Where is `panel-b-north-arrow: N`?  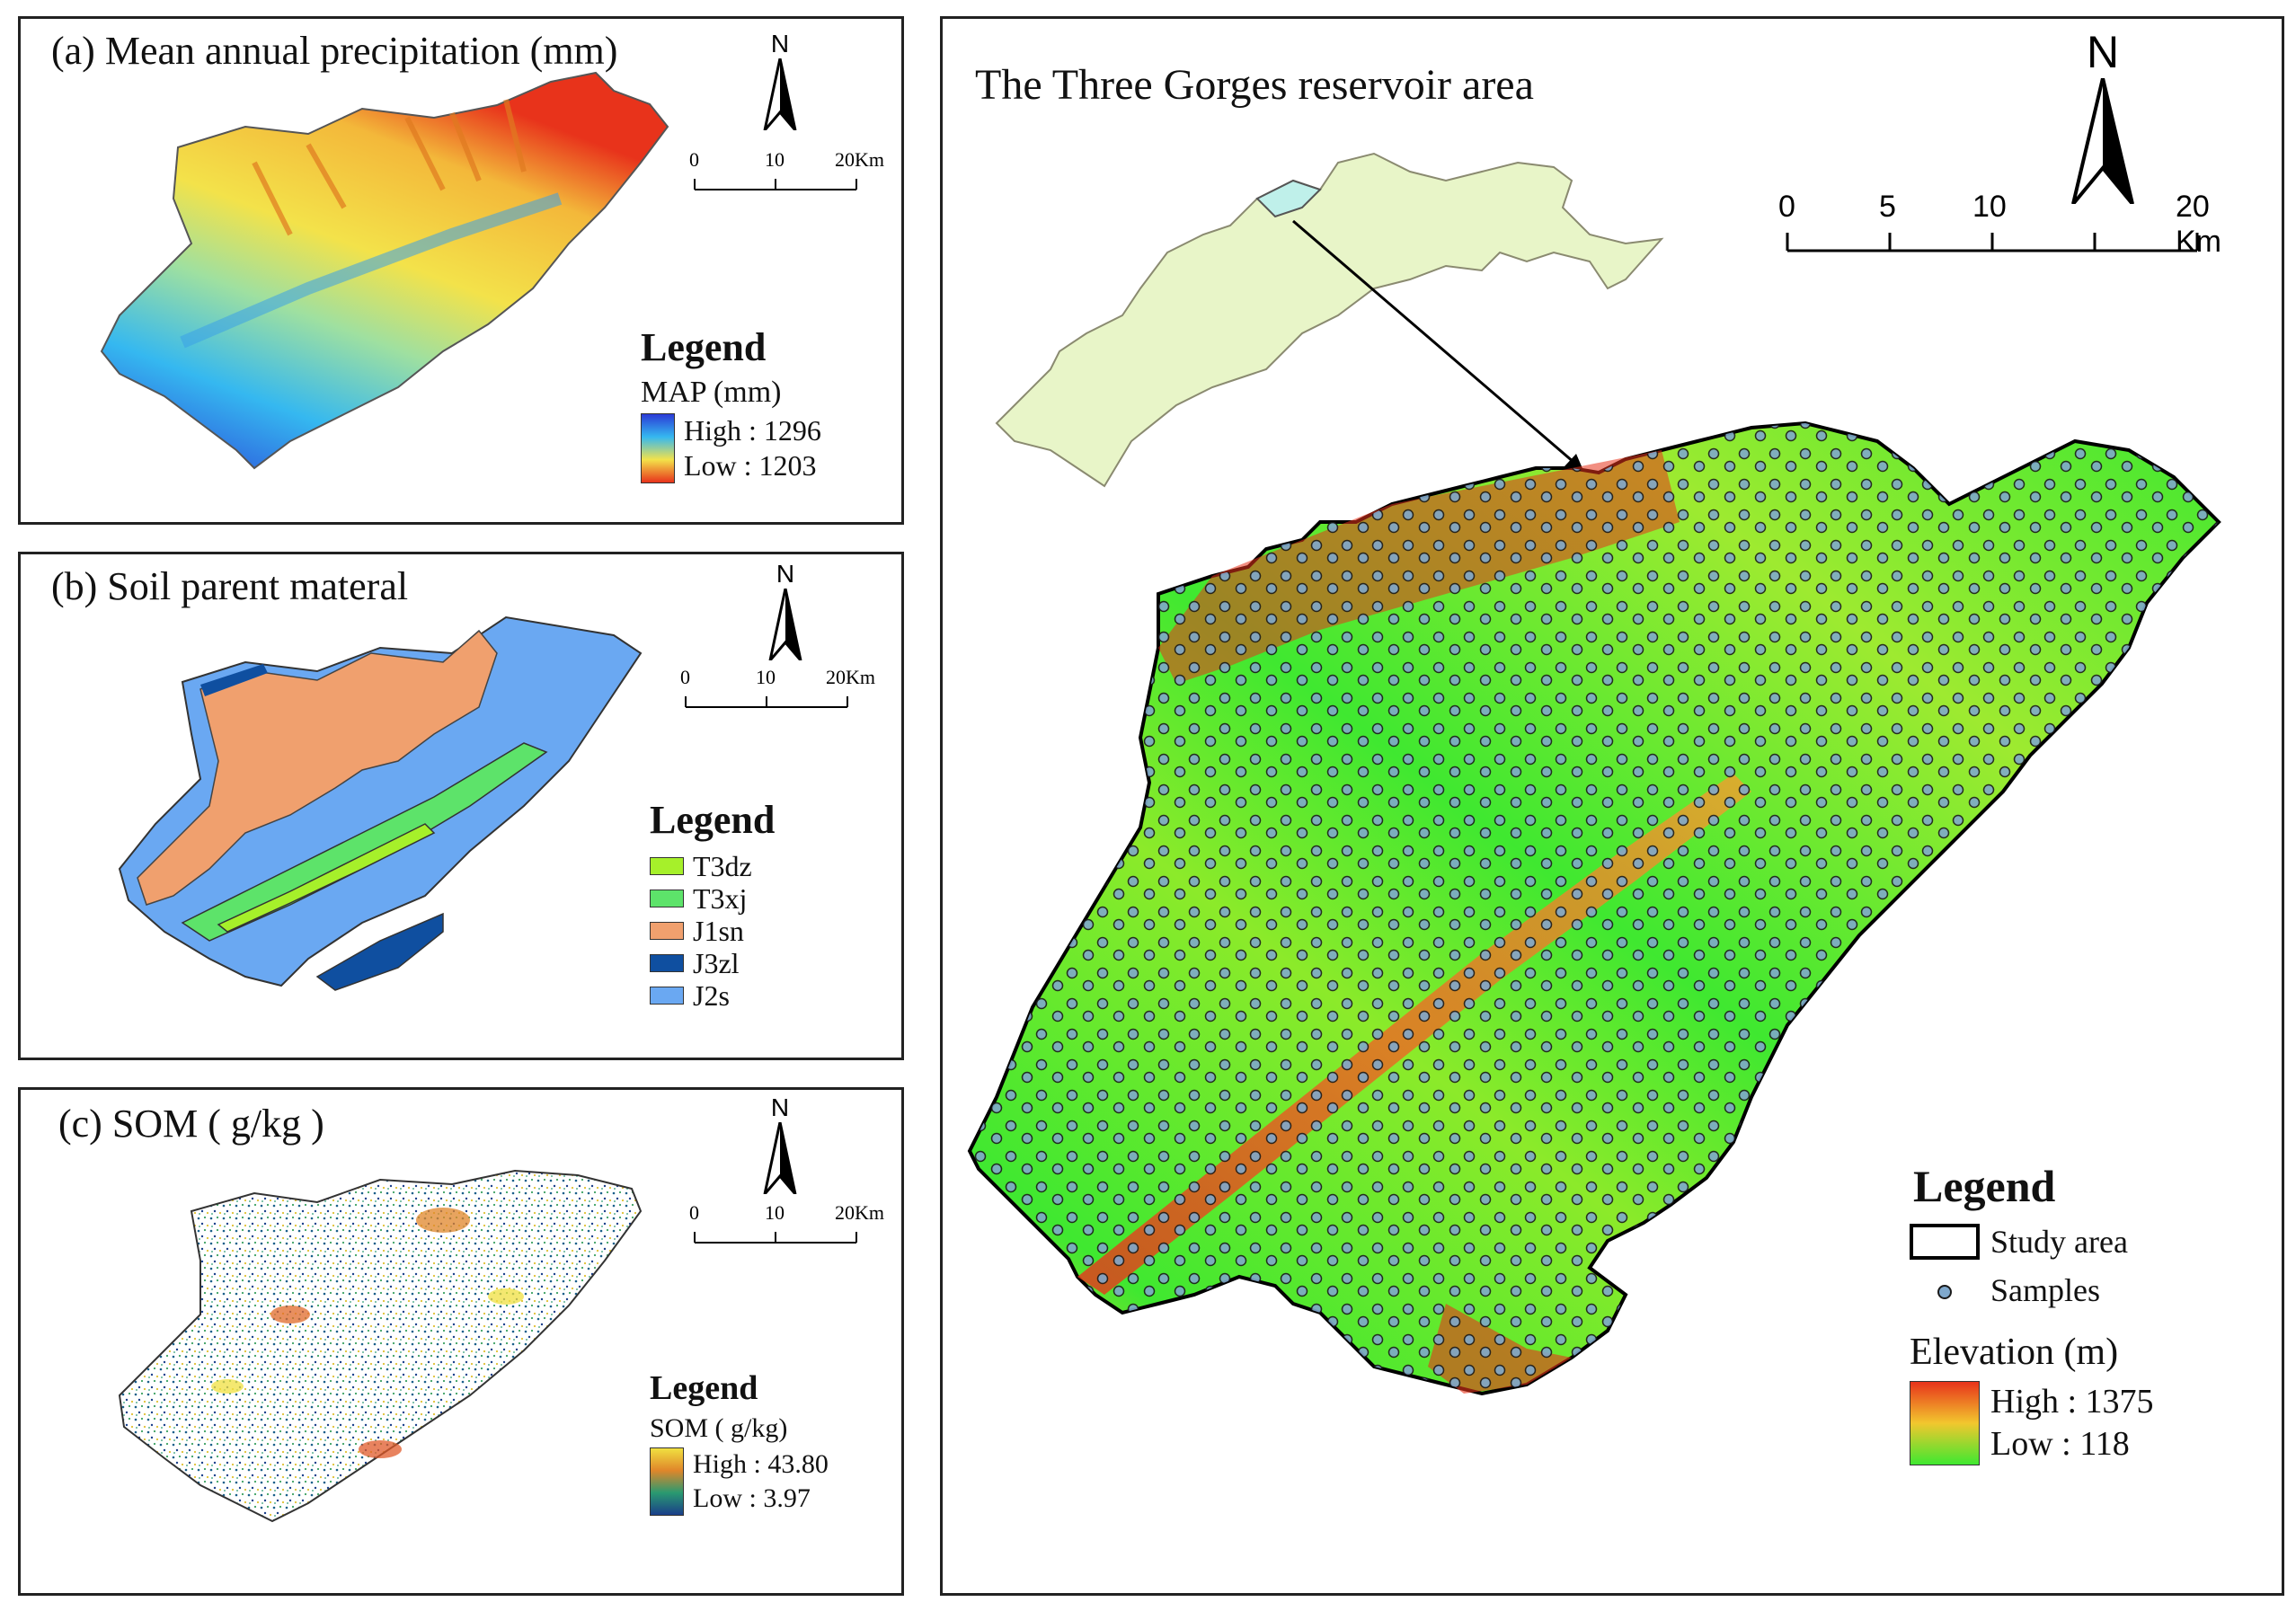
panel-b-north-arrow: N is located at coordinates (785, 614).